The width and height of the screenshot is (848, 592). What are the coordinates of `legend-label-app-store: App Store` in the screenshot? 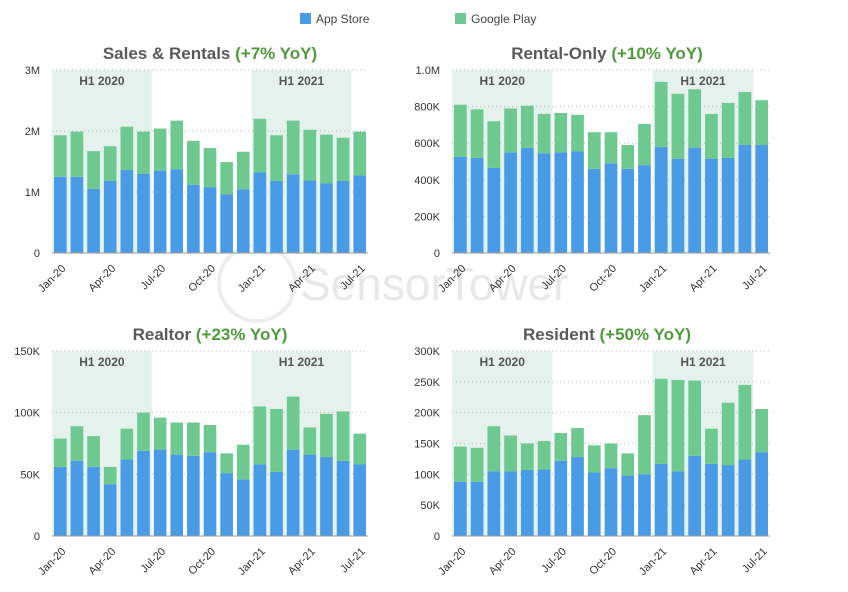 It's located at (343, 19).